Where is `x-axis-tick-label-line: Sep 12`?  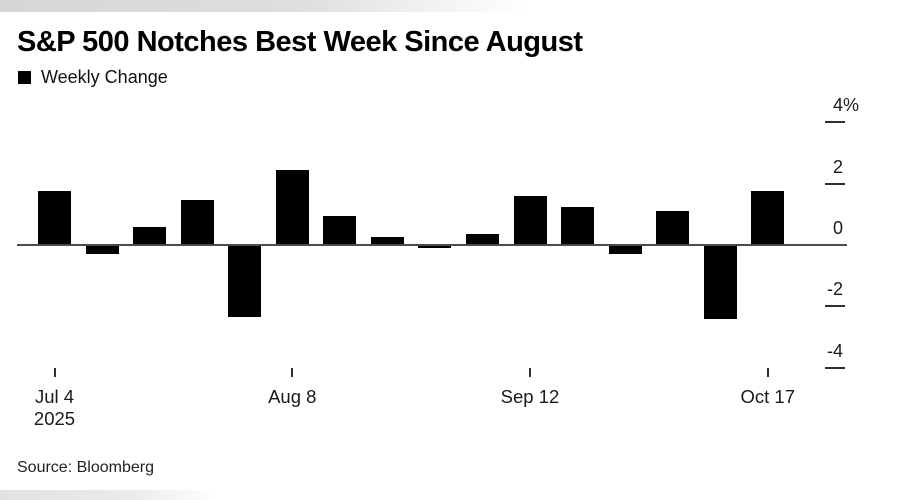
x-axis-tick-label-line: Sep 12 is located at coordinates (530, 396).